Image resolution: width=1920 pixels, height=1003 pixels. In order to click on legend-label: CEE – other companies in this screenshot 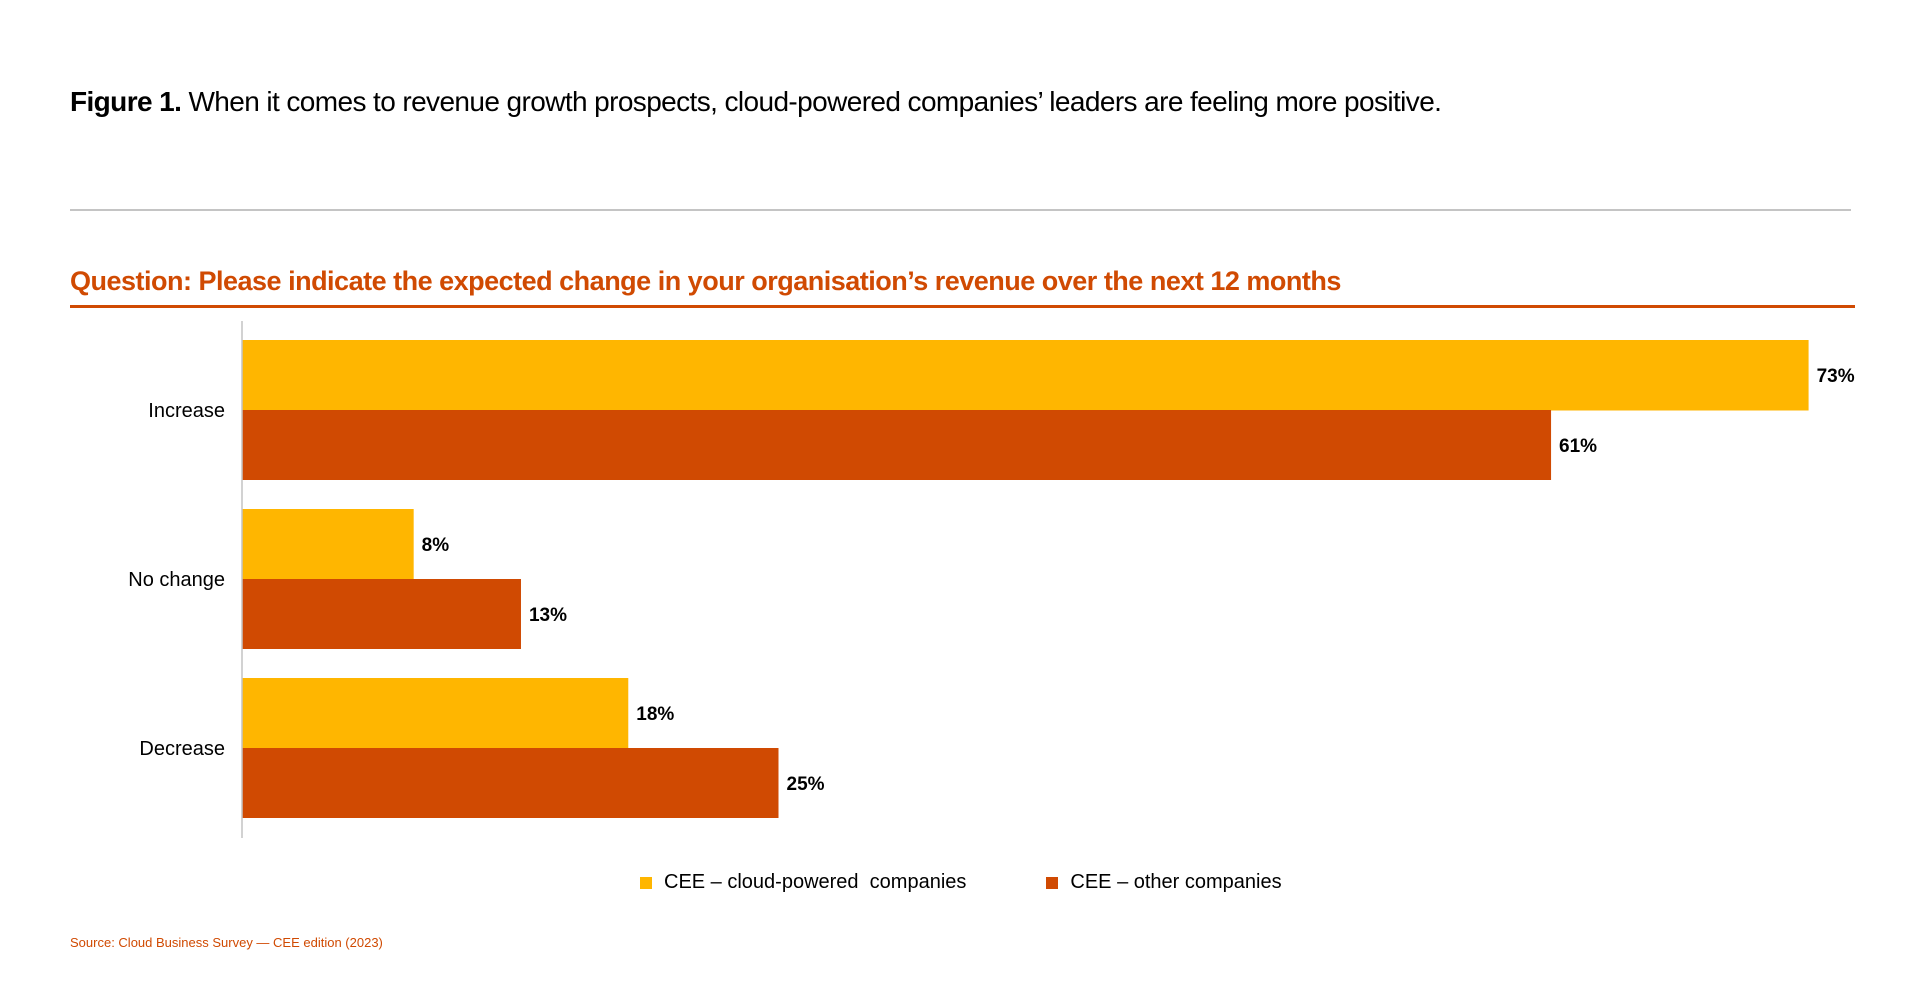, I will do `click(1176, 882)`.